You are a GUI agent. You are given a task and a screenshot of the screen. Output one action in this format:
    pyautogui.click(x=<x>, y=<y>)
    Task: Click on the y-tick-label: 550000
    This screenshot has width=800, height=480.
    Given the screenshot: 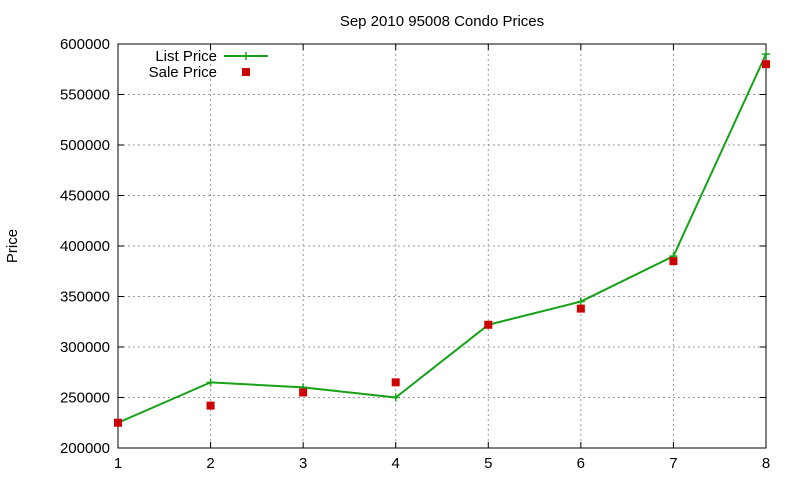 What is the action you would take?
    pyautogui.click(x=85, y=95)
    